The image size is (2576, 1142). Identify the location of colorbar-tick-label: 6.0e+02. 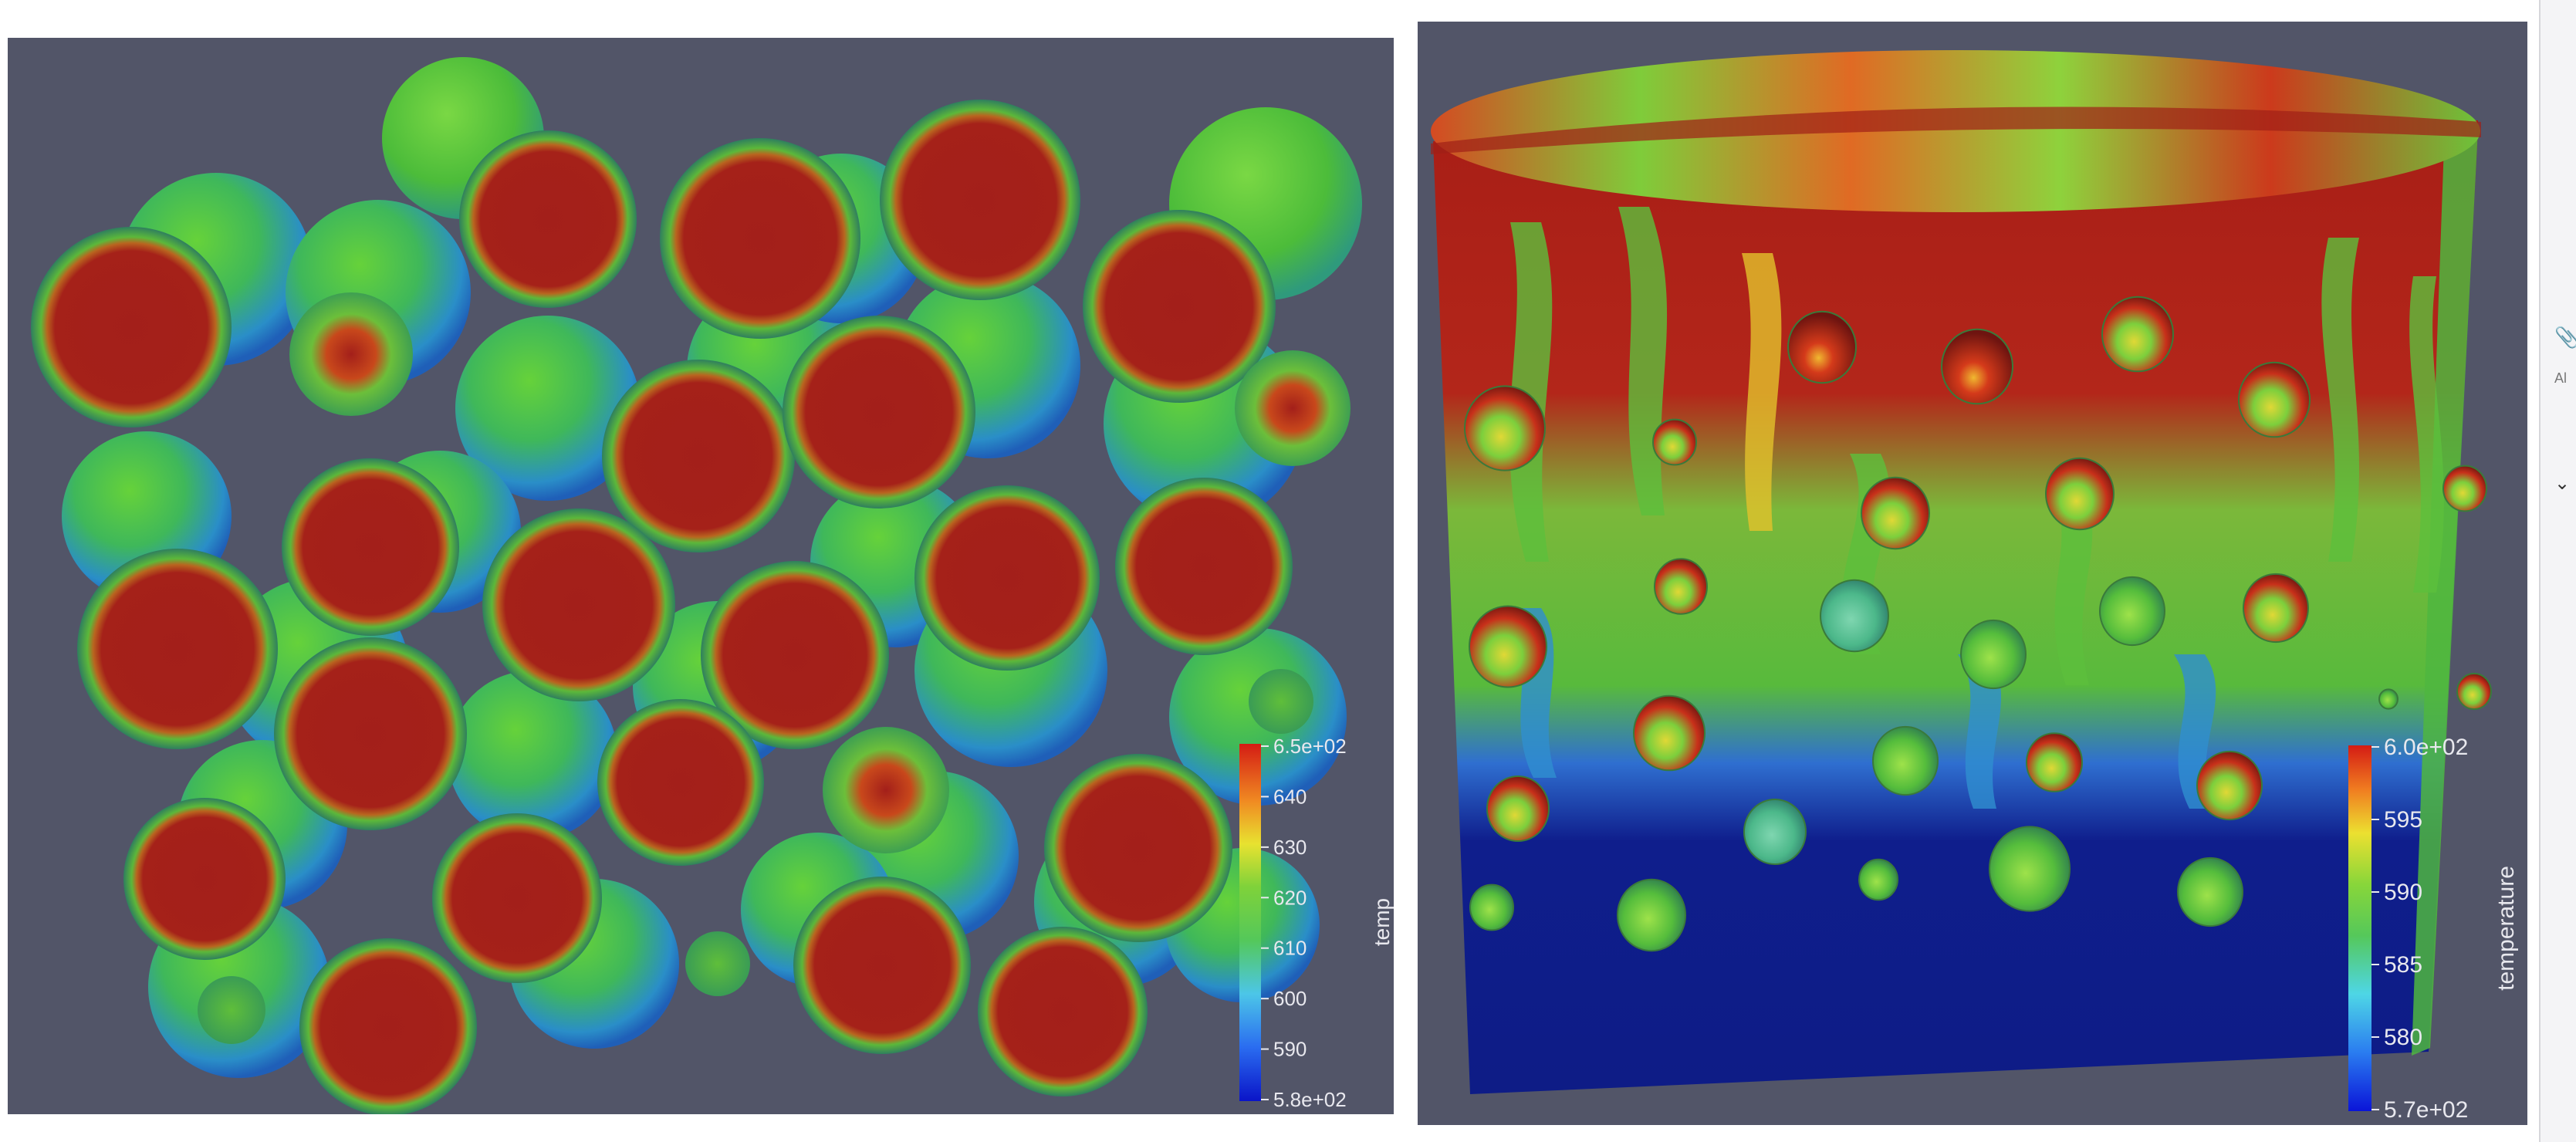
(2426, 747).